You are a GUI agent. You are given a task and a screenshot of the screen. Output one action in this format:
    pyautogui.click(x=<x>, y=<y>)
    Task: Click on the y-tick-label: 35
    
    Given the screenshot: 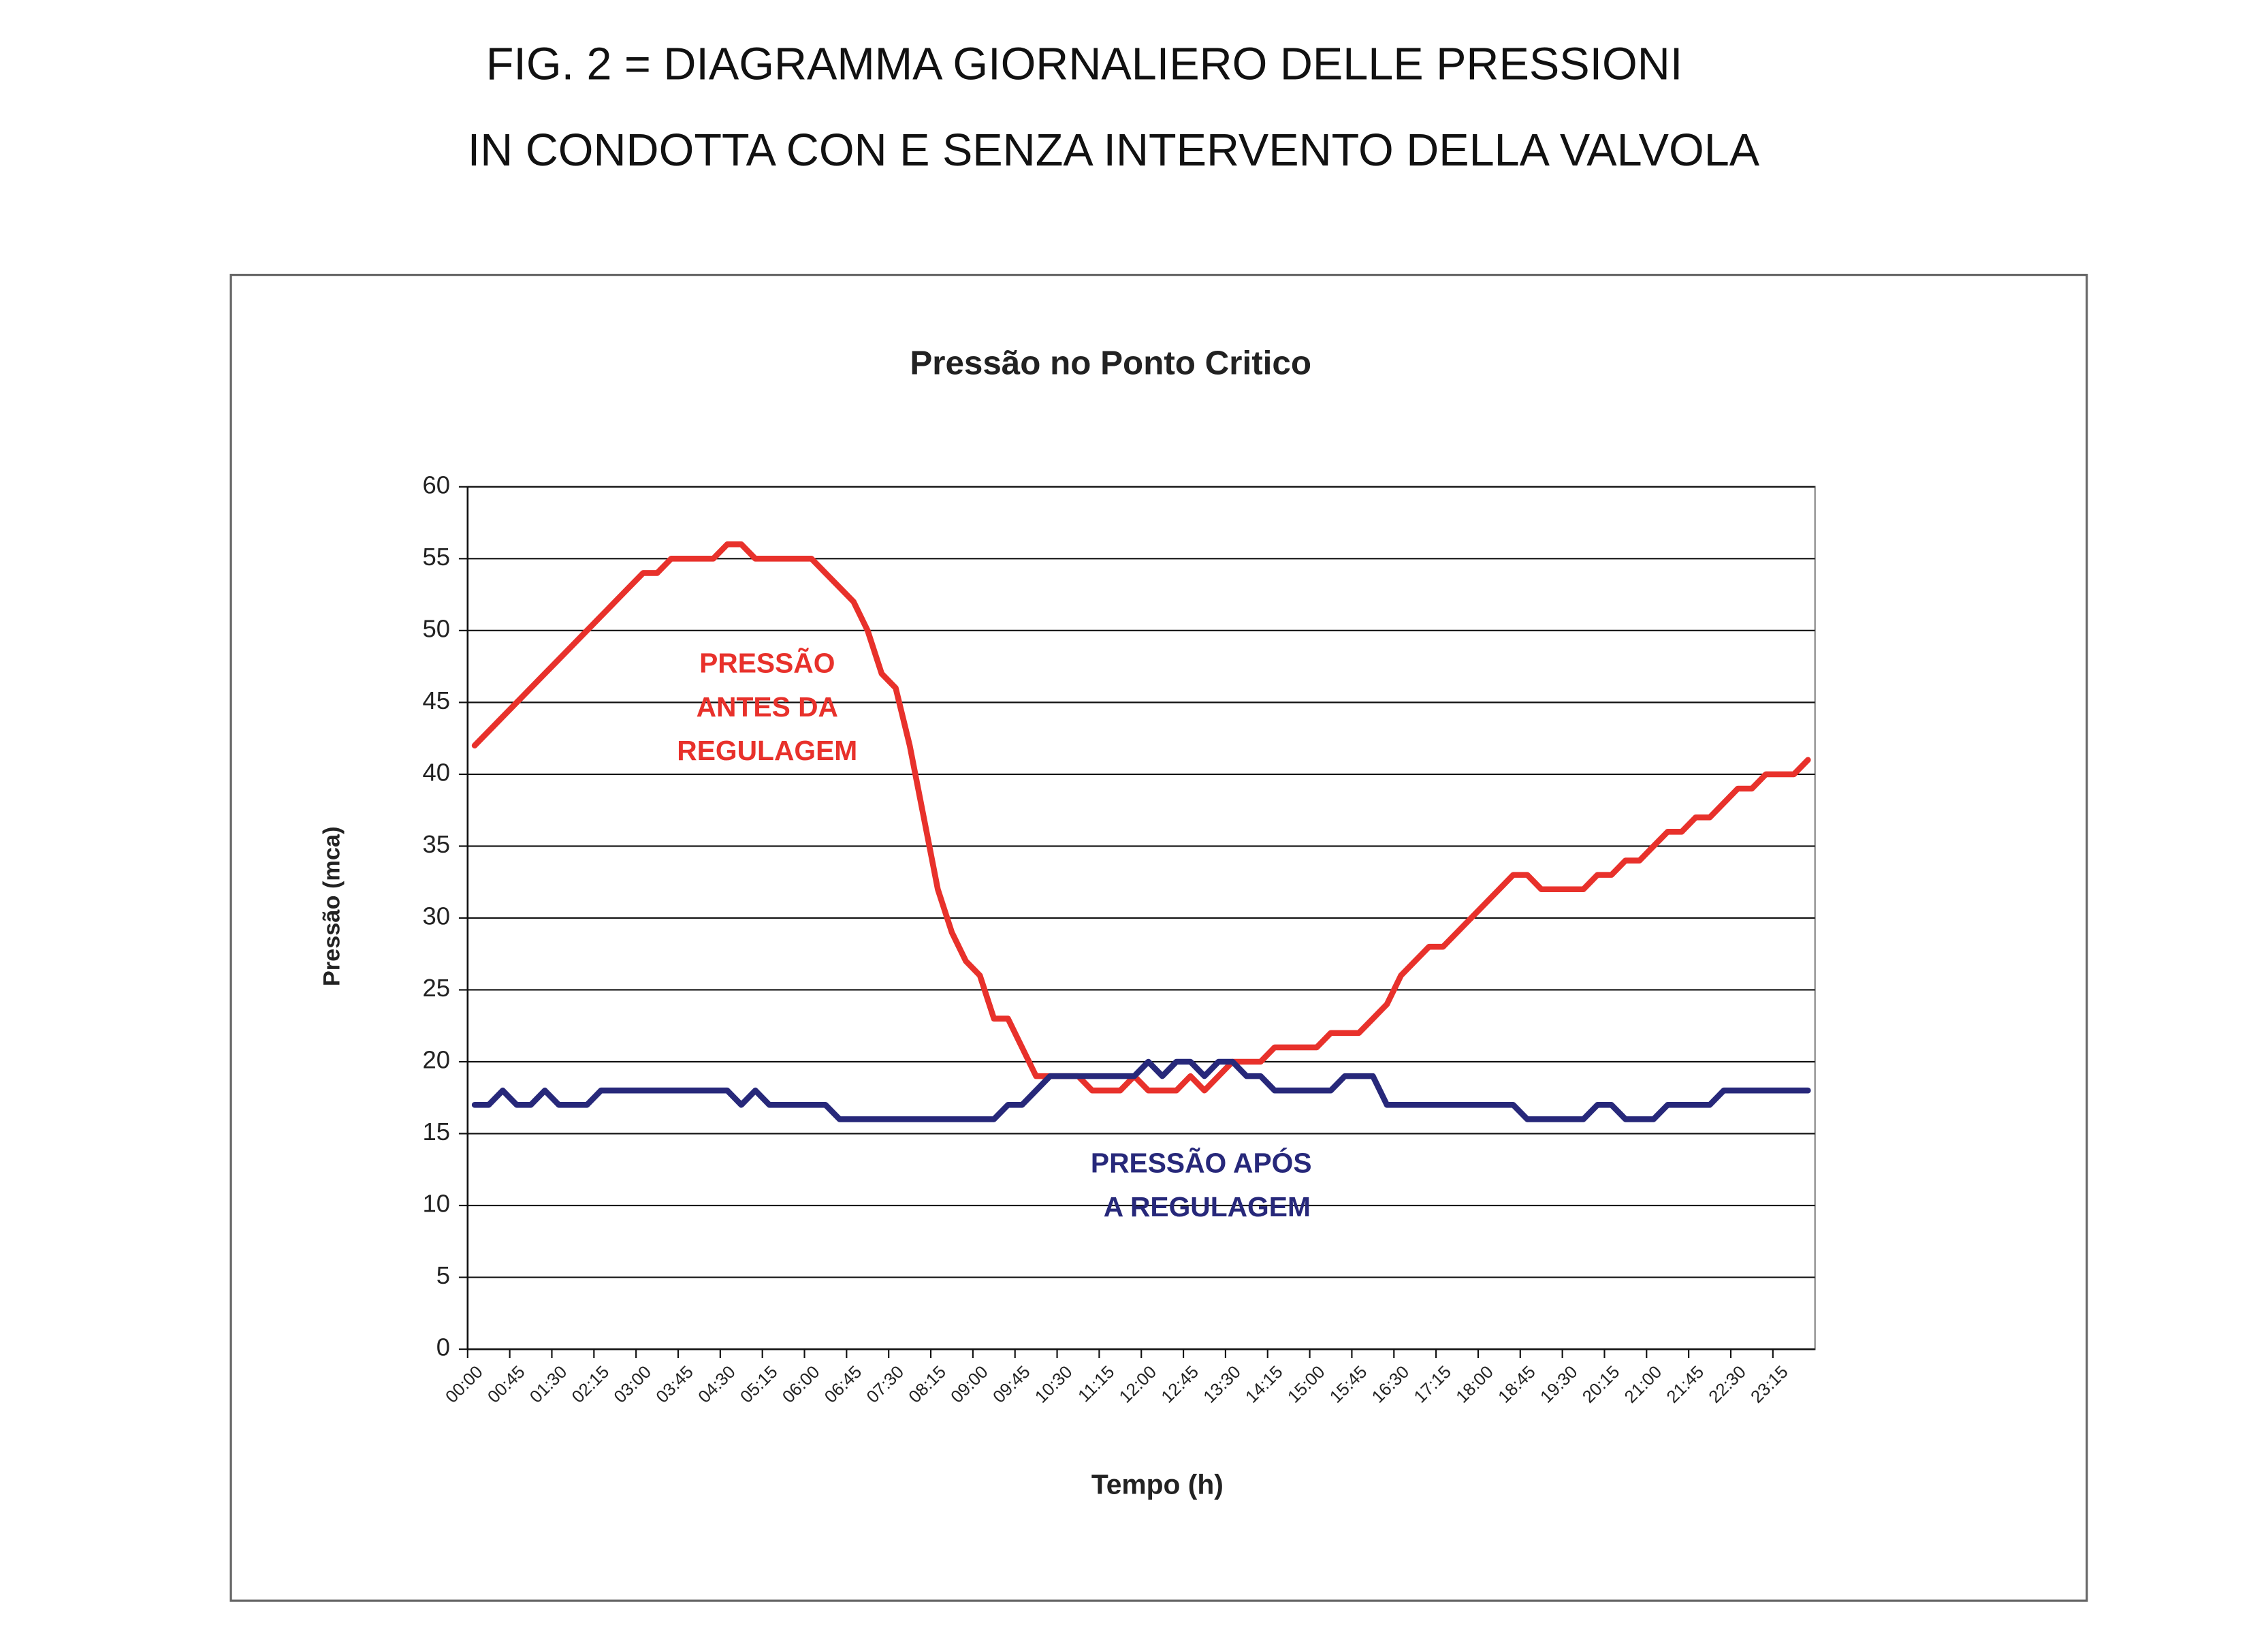 What is the action you would take?
    pyautogui.click(x=436, y=844)
    